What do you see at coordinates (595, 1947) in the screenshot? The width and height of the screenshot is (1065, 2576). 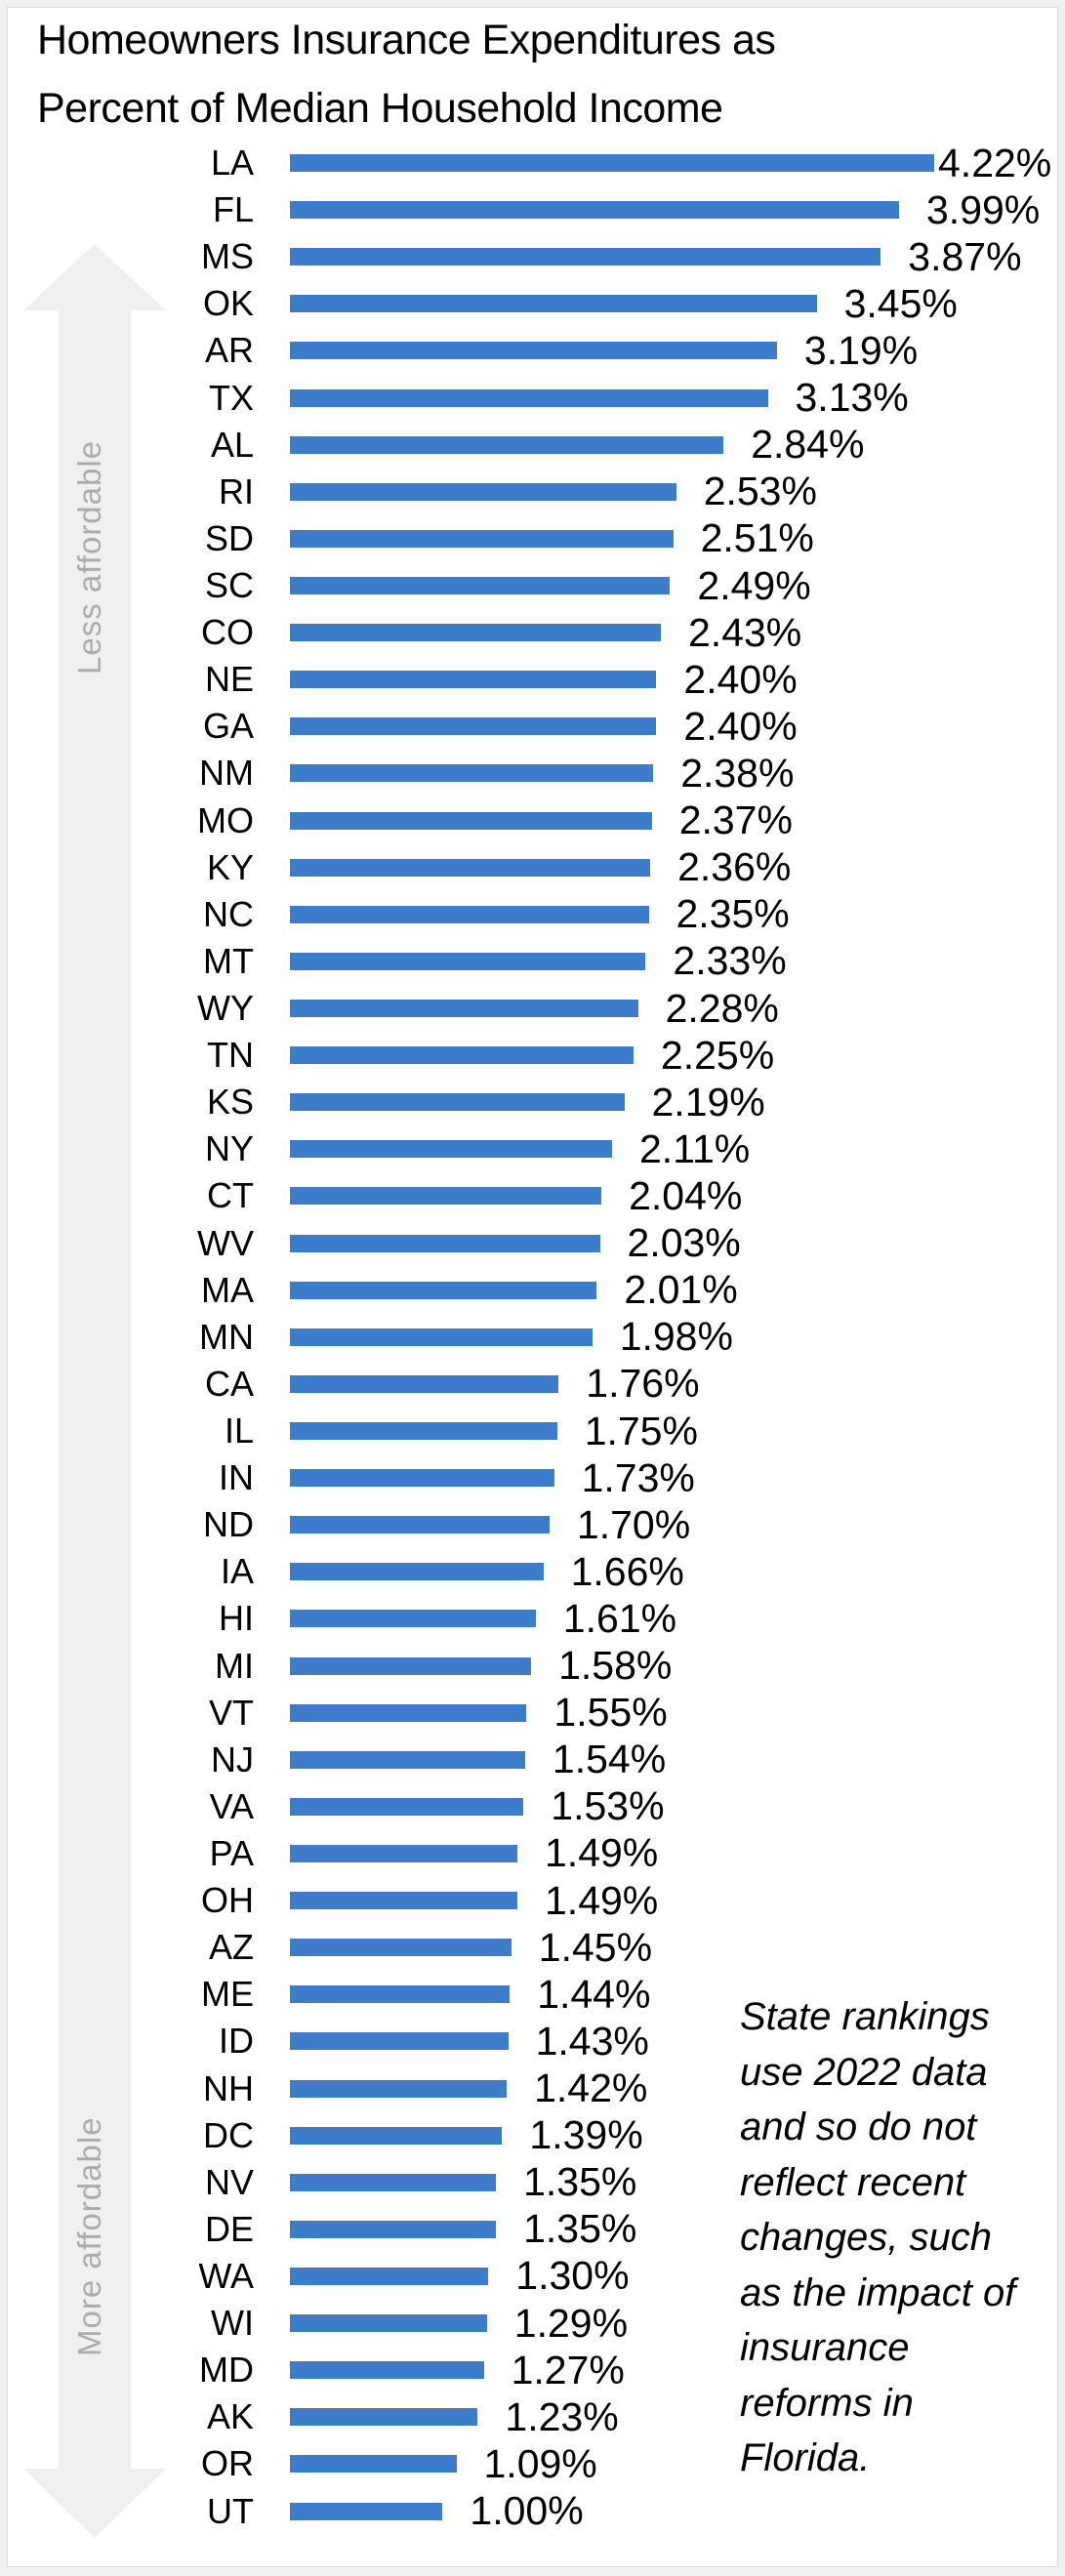 I see `value-label: 1.45%` at bounding box center [595, 1947].